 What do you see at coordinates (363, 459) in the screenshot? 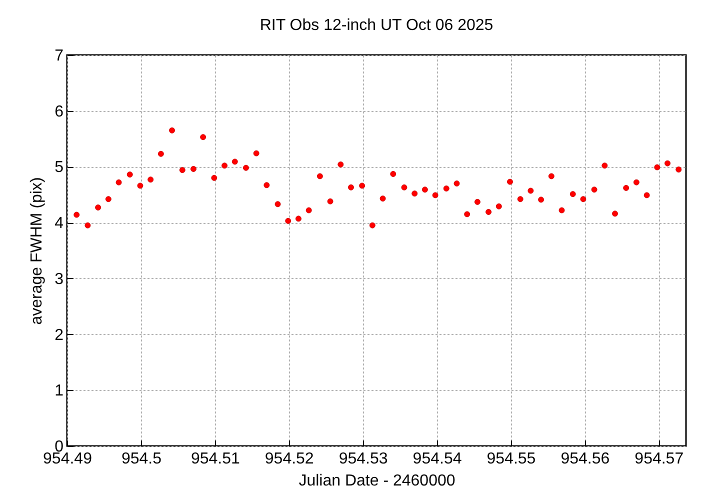
I see `x-tick-label: 954.53` at bounding box center [363, 459].